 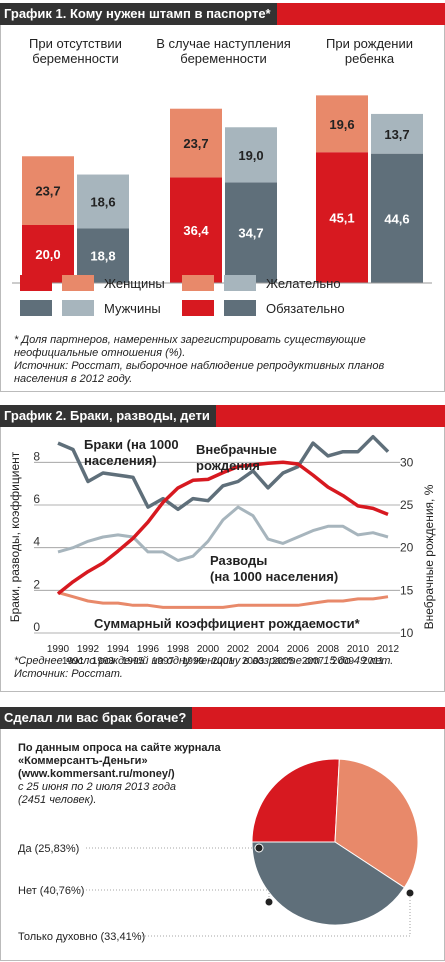 What do you see at coordinates (208, 649) in the screenshot?
I see `chart2-xtick: 2000` at bounding box center [208, 649].